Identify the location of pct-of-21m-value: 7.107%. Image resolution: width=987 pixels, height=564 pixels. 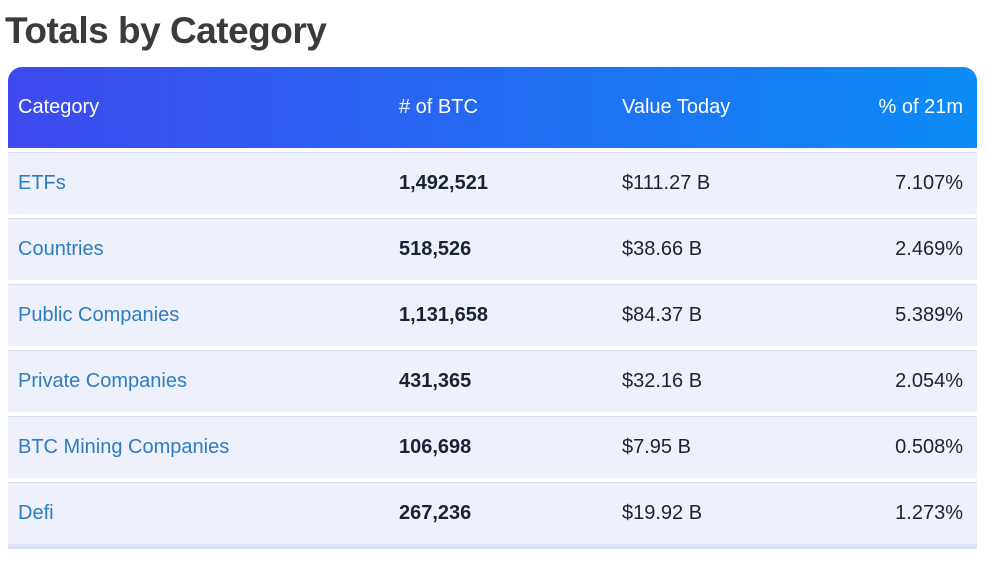
(929, 183).